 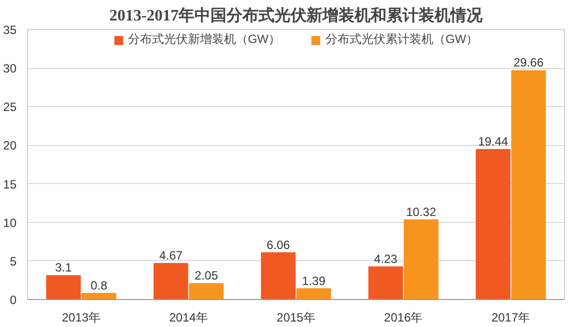 What do you see at coordinates (188, 317) in the screenshot?
I see `x-tick-label: 2014年` at bounding box center [188, 317].